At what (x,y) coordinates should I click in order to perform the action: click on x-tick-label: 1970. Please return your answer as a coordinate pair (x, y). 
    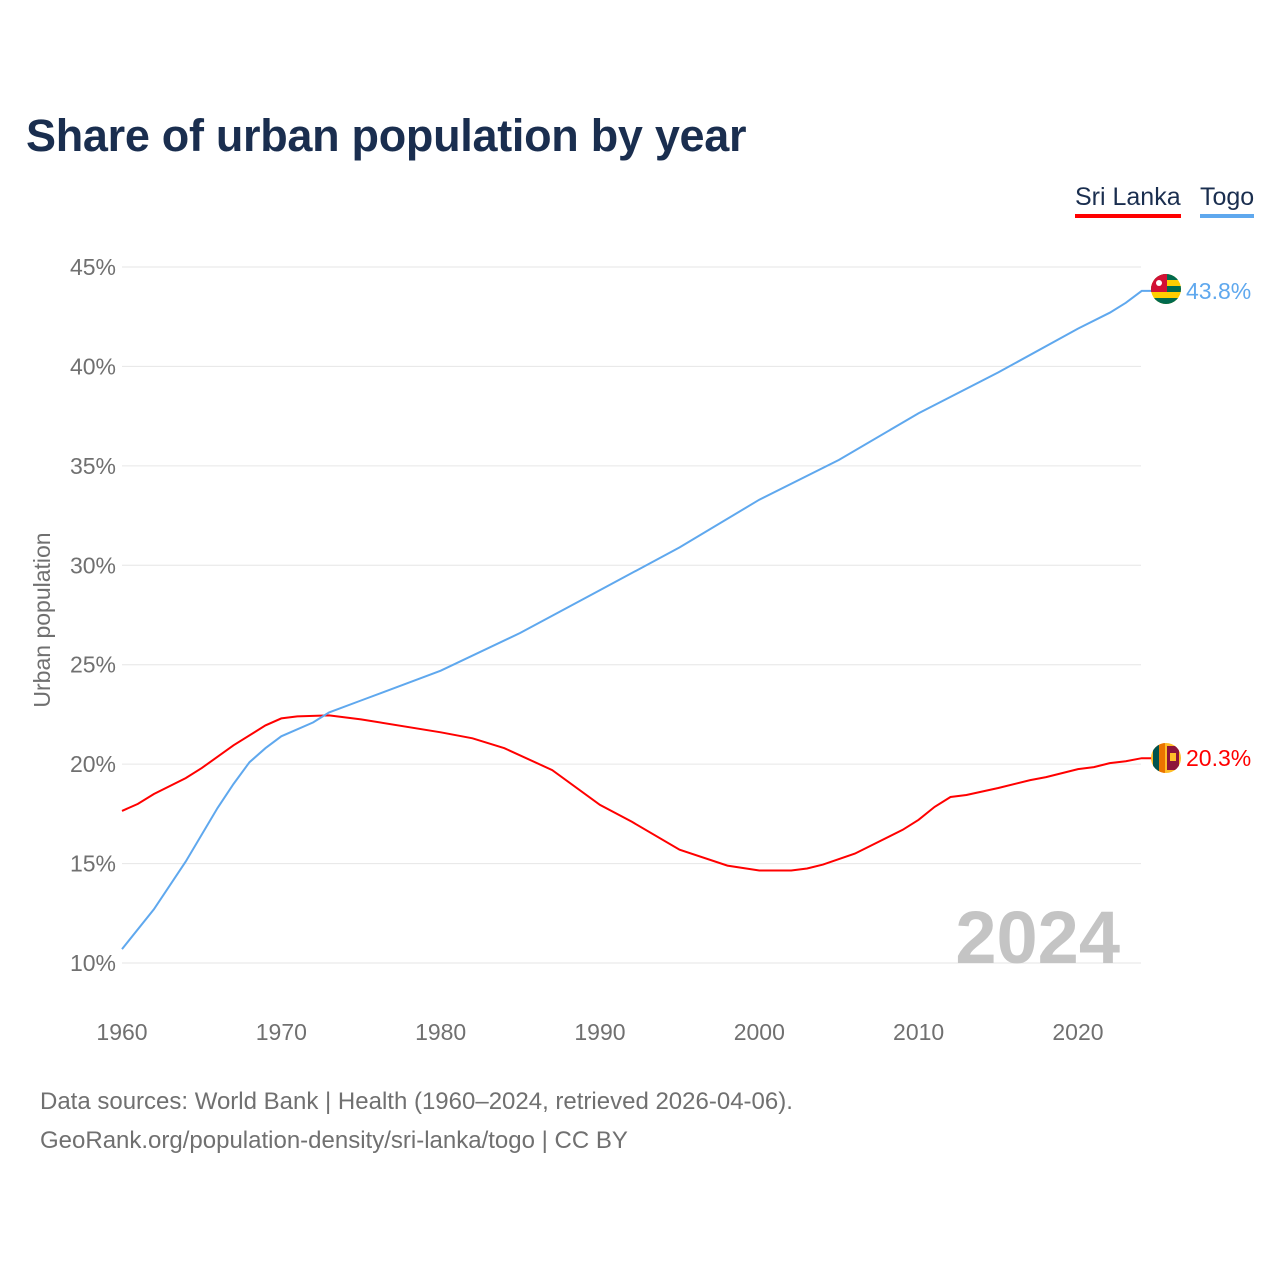
    Looking at the image, I should click on (281, 1032).